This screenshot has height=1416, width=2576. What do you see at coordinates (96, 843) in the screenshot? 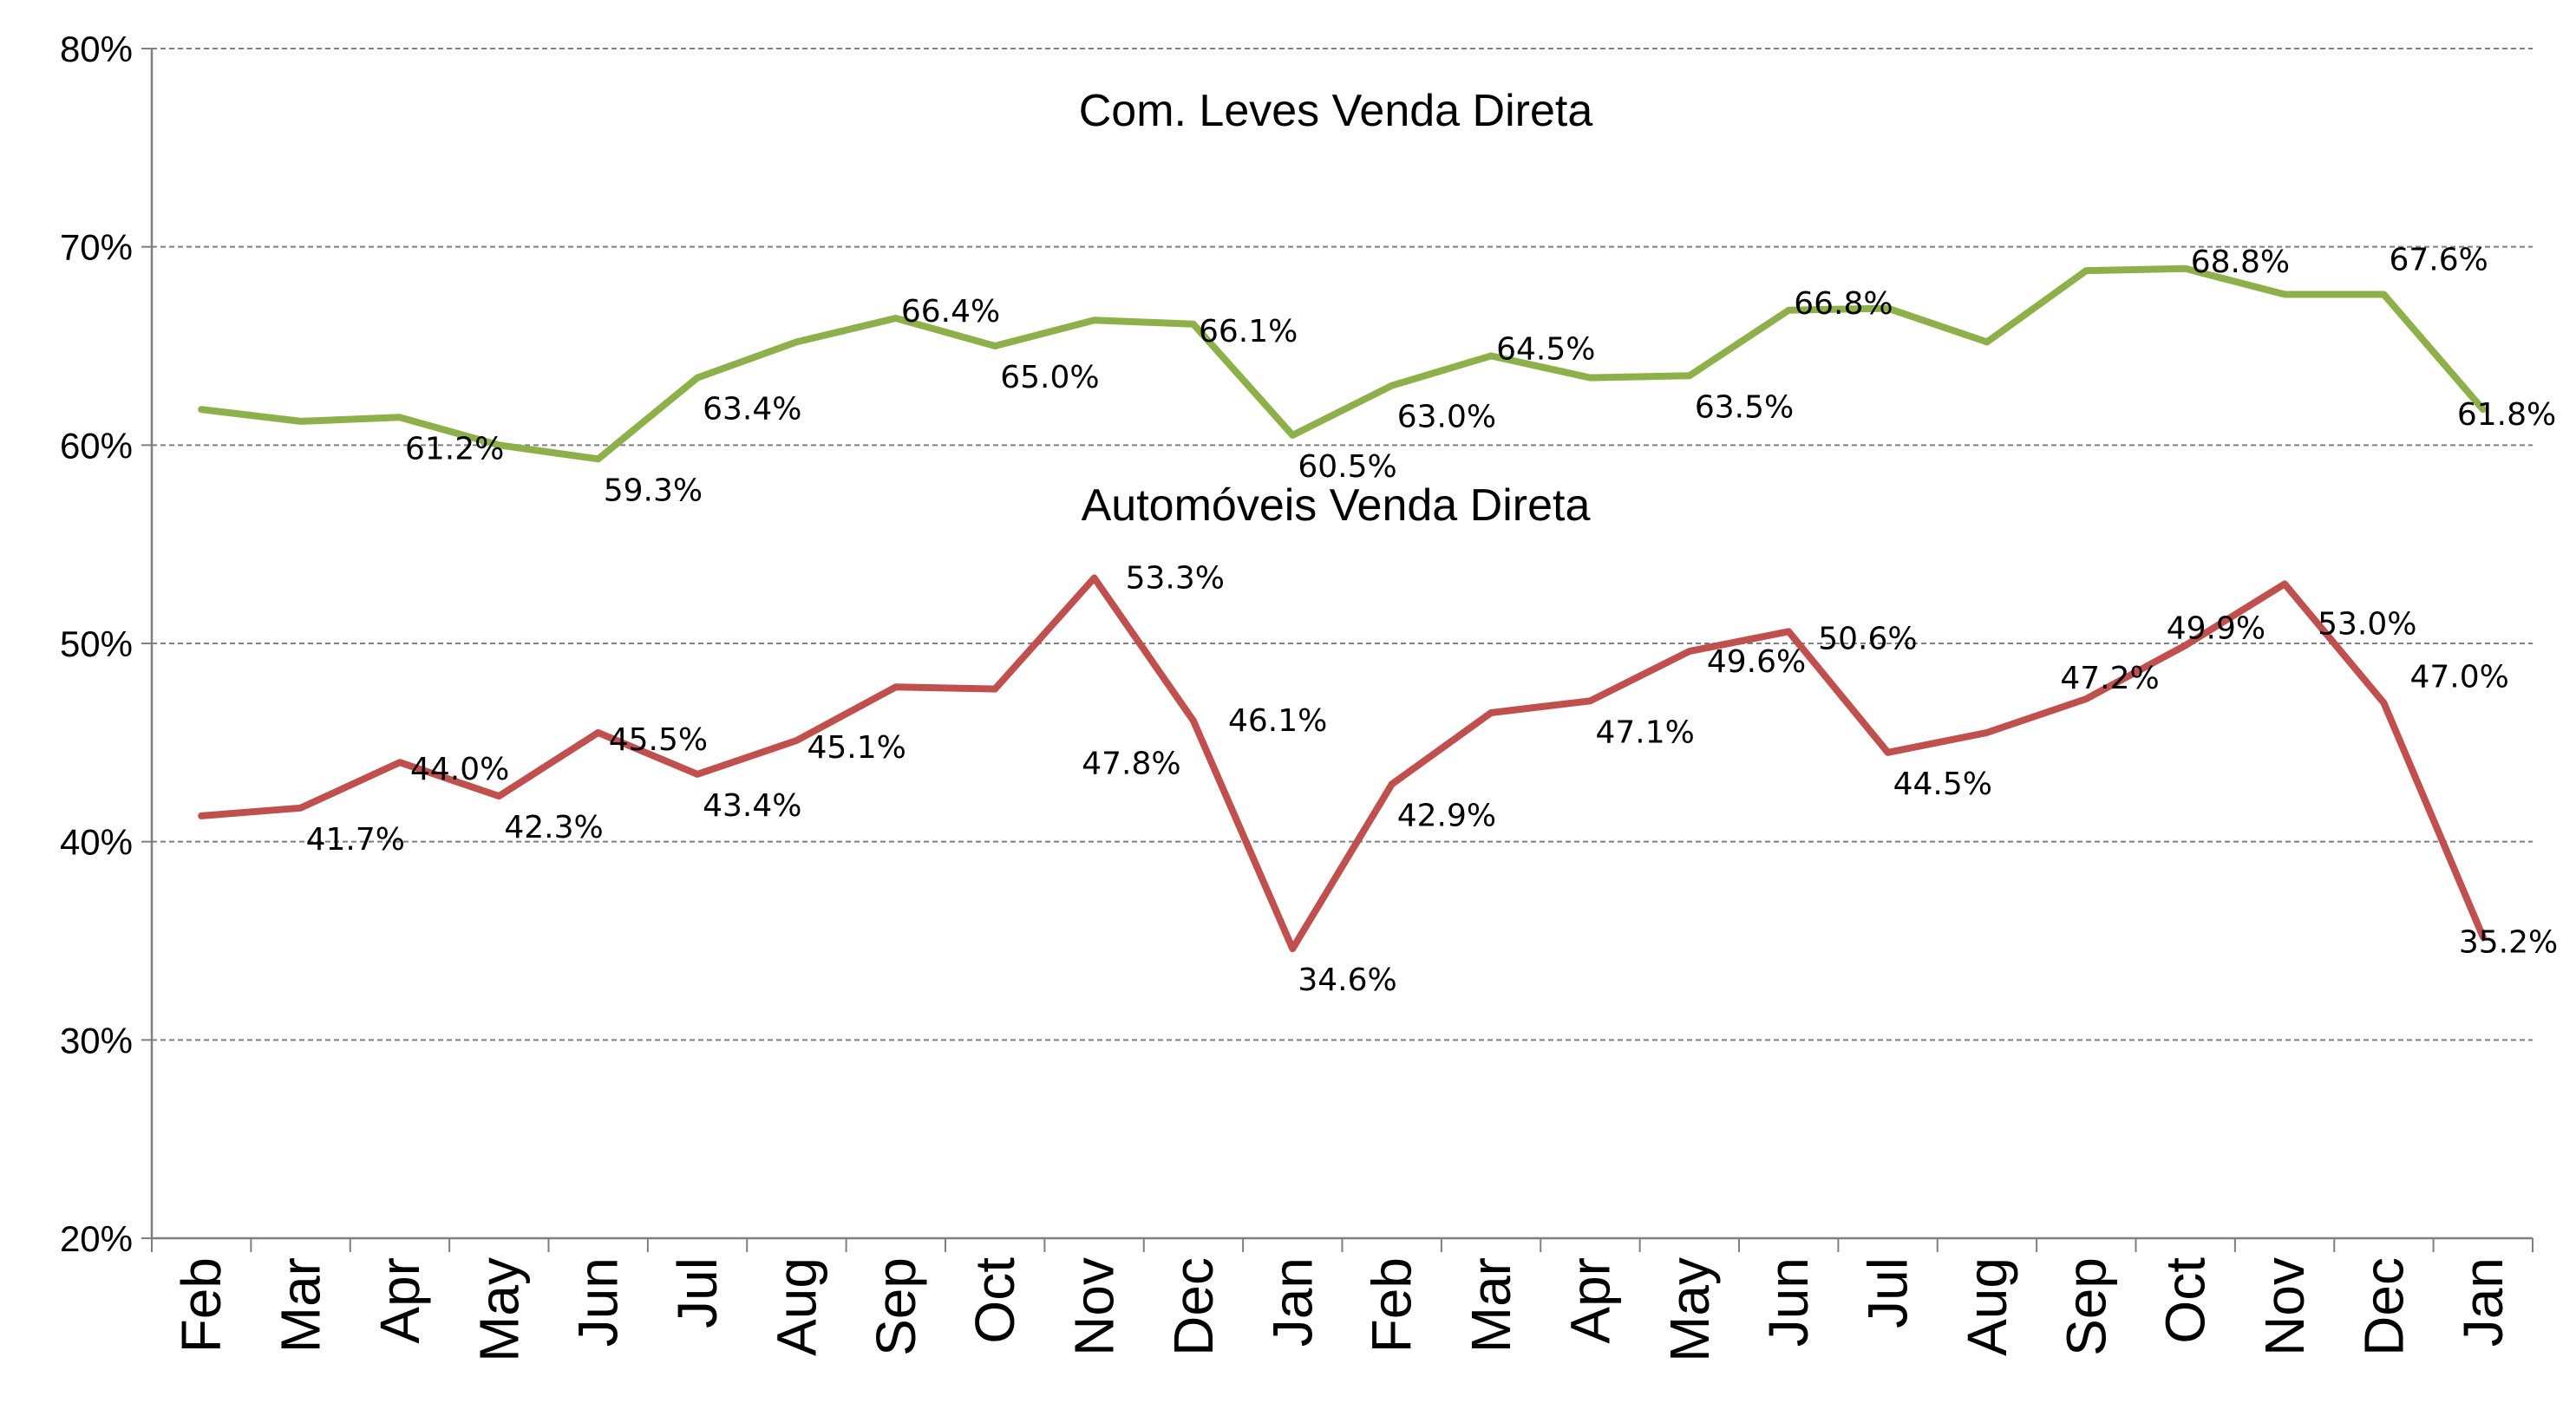
I see `y-tick-label: 40%` at bounding box center [96, 843].